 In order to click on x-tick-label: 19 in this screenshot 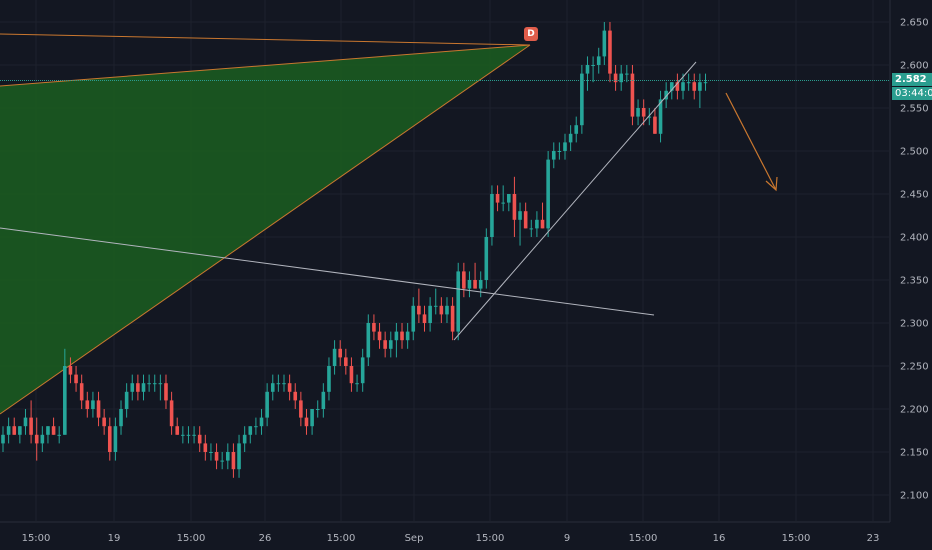, I will do `click(114, 538)`.